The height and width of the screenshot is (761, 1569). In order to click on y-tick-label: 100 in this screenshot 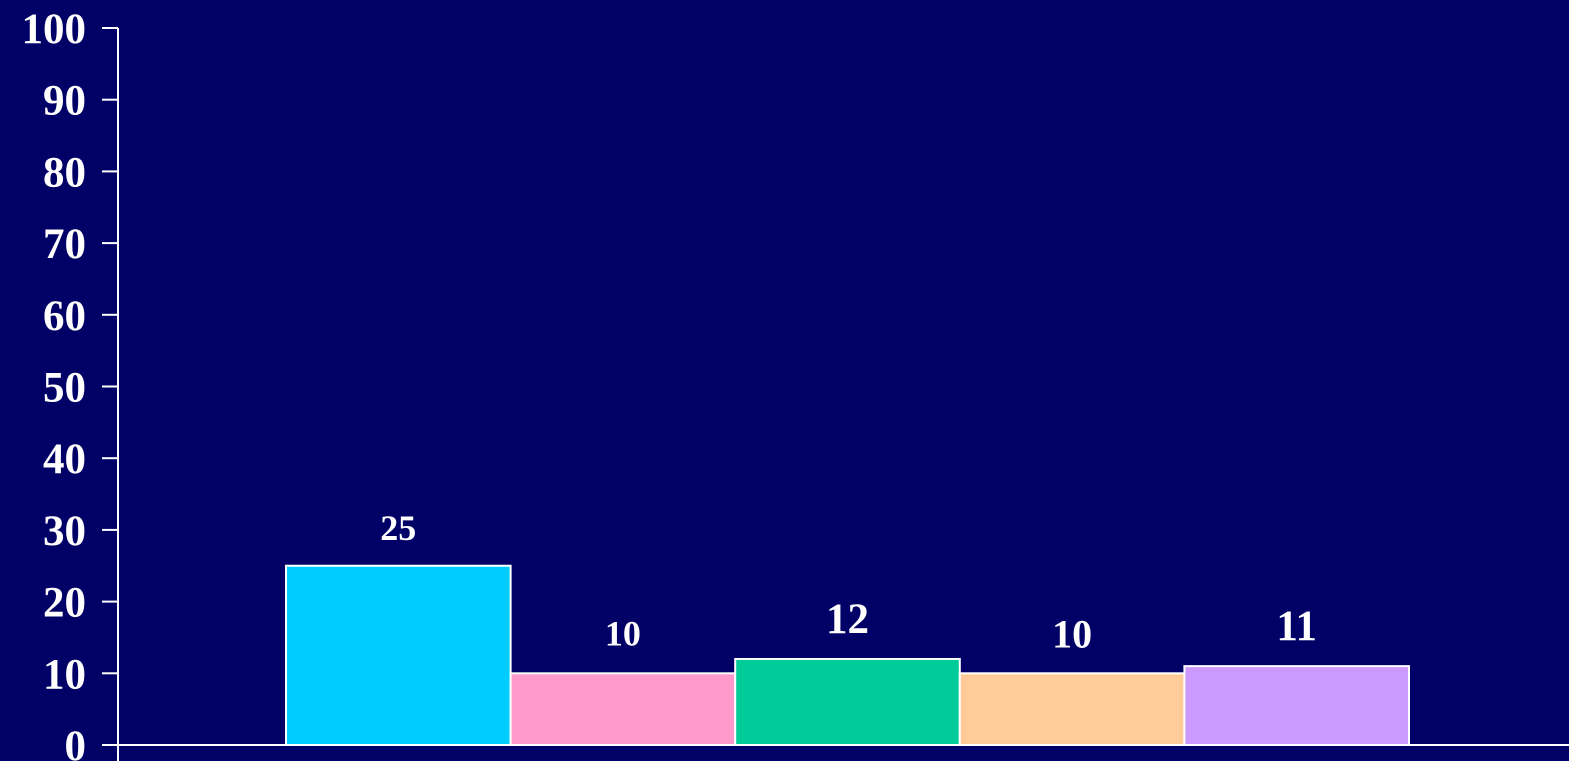, I will do `click(54, 29)`.